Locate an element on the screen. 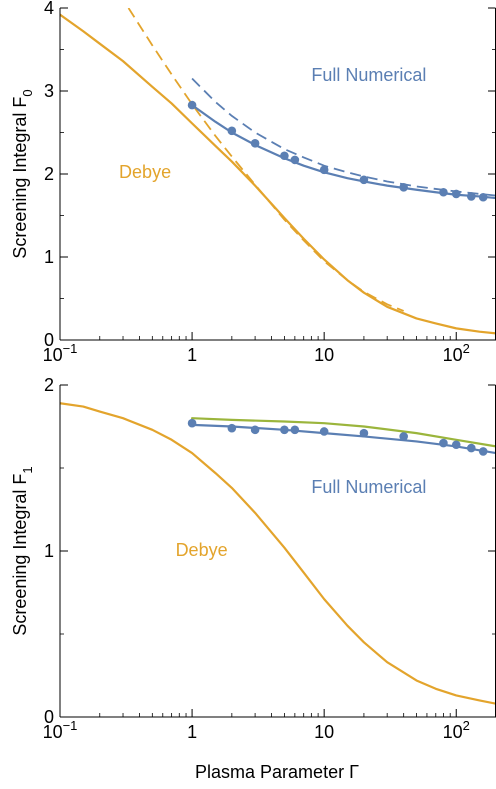 The width and height of the screenshot is (496, 789). bottom-x-tick-label: 1 is located at coordinates (192, 732).